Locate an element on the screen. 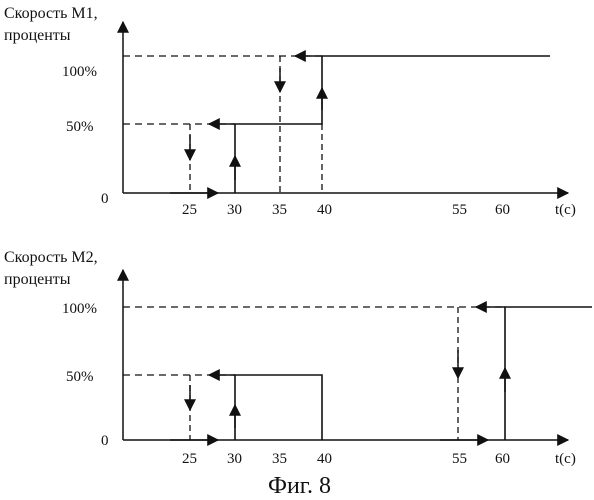 Image resolution: width=594 pixels, height=500 pixels. panel1-xtick-25: 25 is located at coordinates (189, 210).